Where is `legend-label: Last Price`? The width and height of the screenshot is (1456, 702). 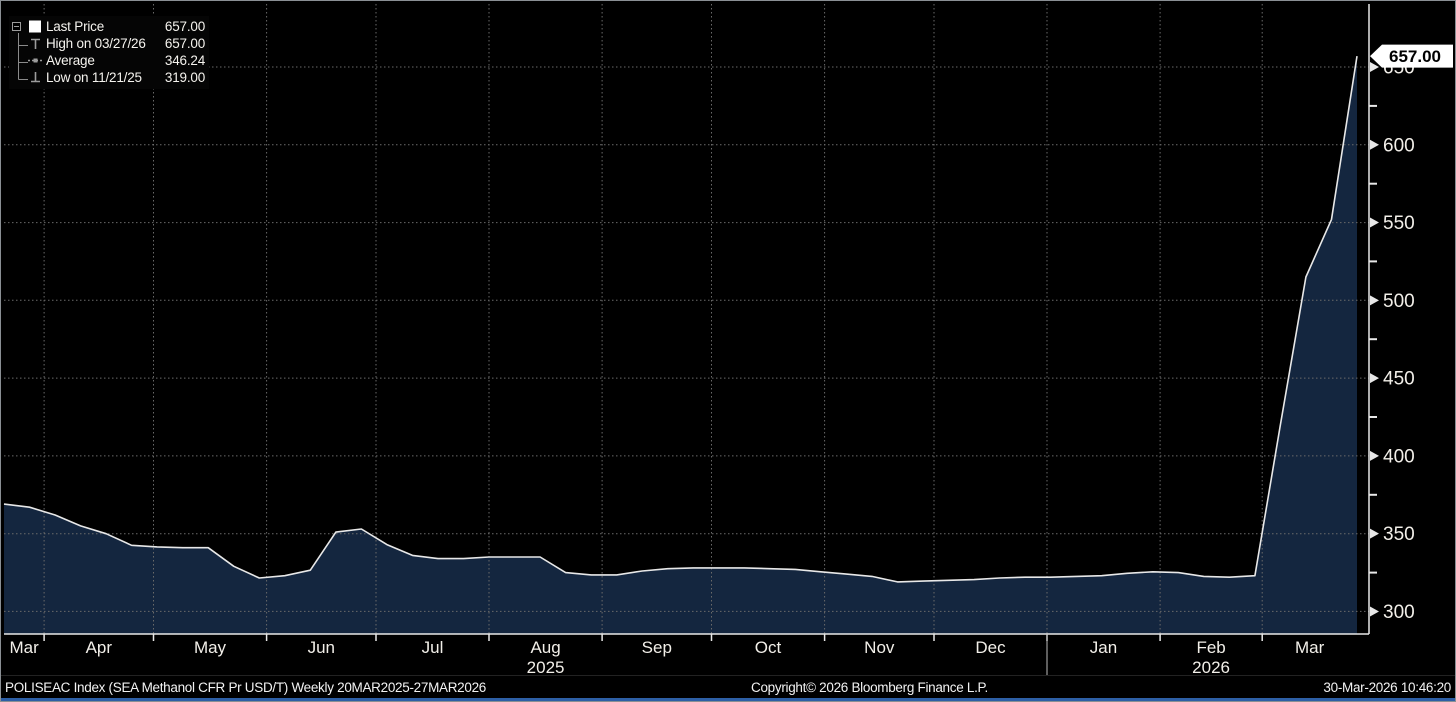 legend-label: Last Price is located at coordinates (75, 26).